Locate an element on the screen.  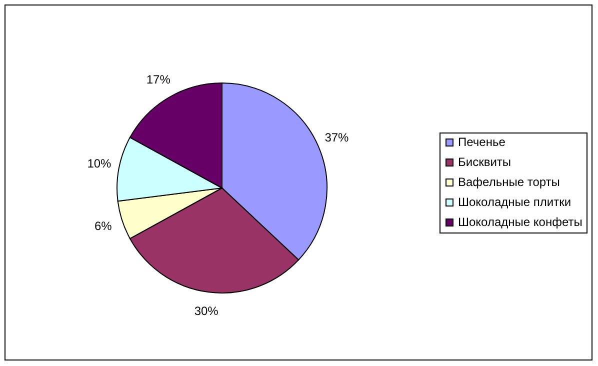
legend-label: Печенье is located at coordinates (482, 142).